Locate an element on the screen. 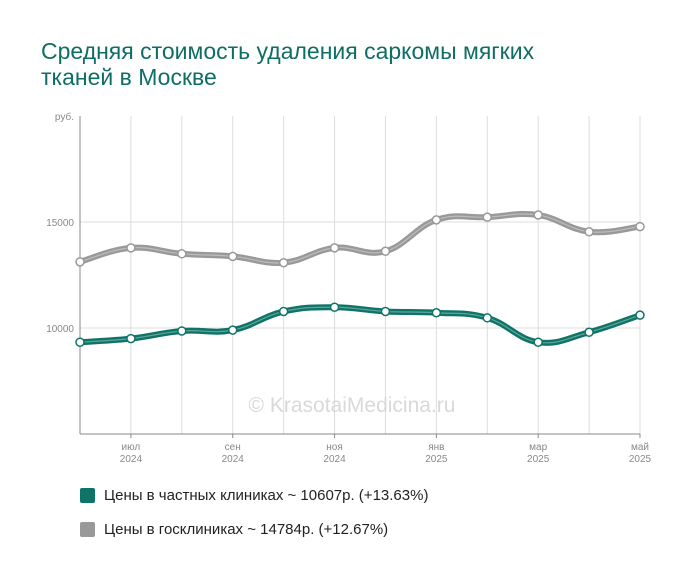 This screenshot has width=700, height=578. series-line-highlight-private is located at coordinates (360, 325).